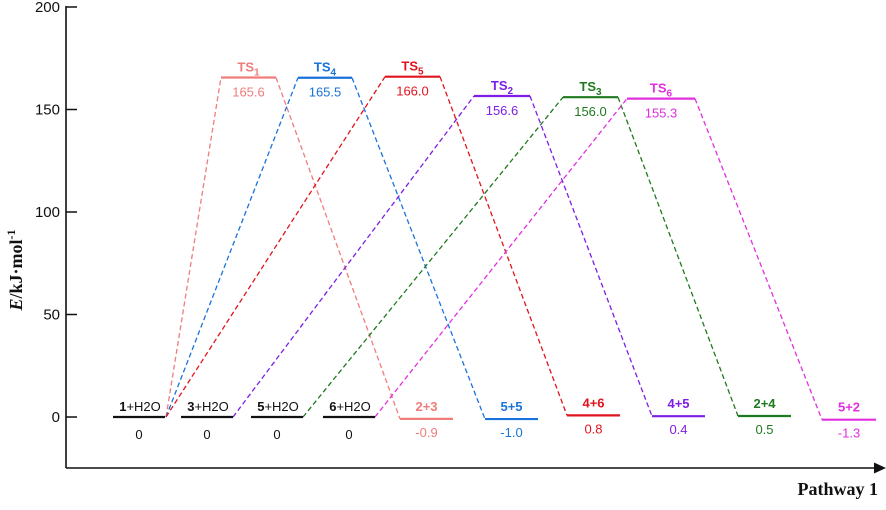 The image size is (886, 510). Describe the element at coordinates (764, 429) in the screenshot. I see `product-value: 0.5` at that location.